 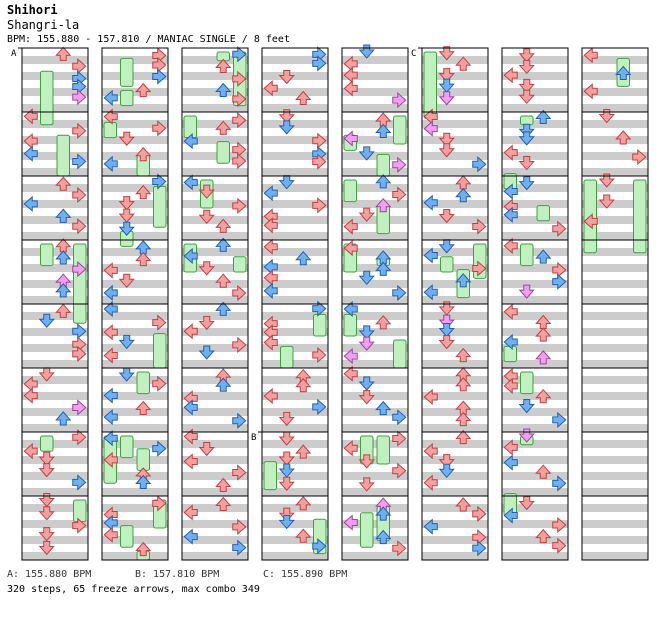 I want to click on song-title: Shangri-la, so click(x=43, y=25).